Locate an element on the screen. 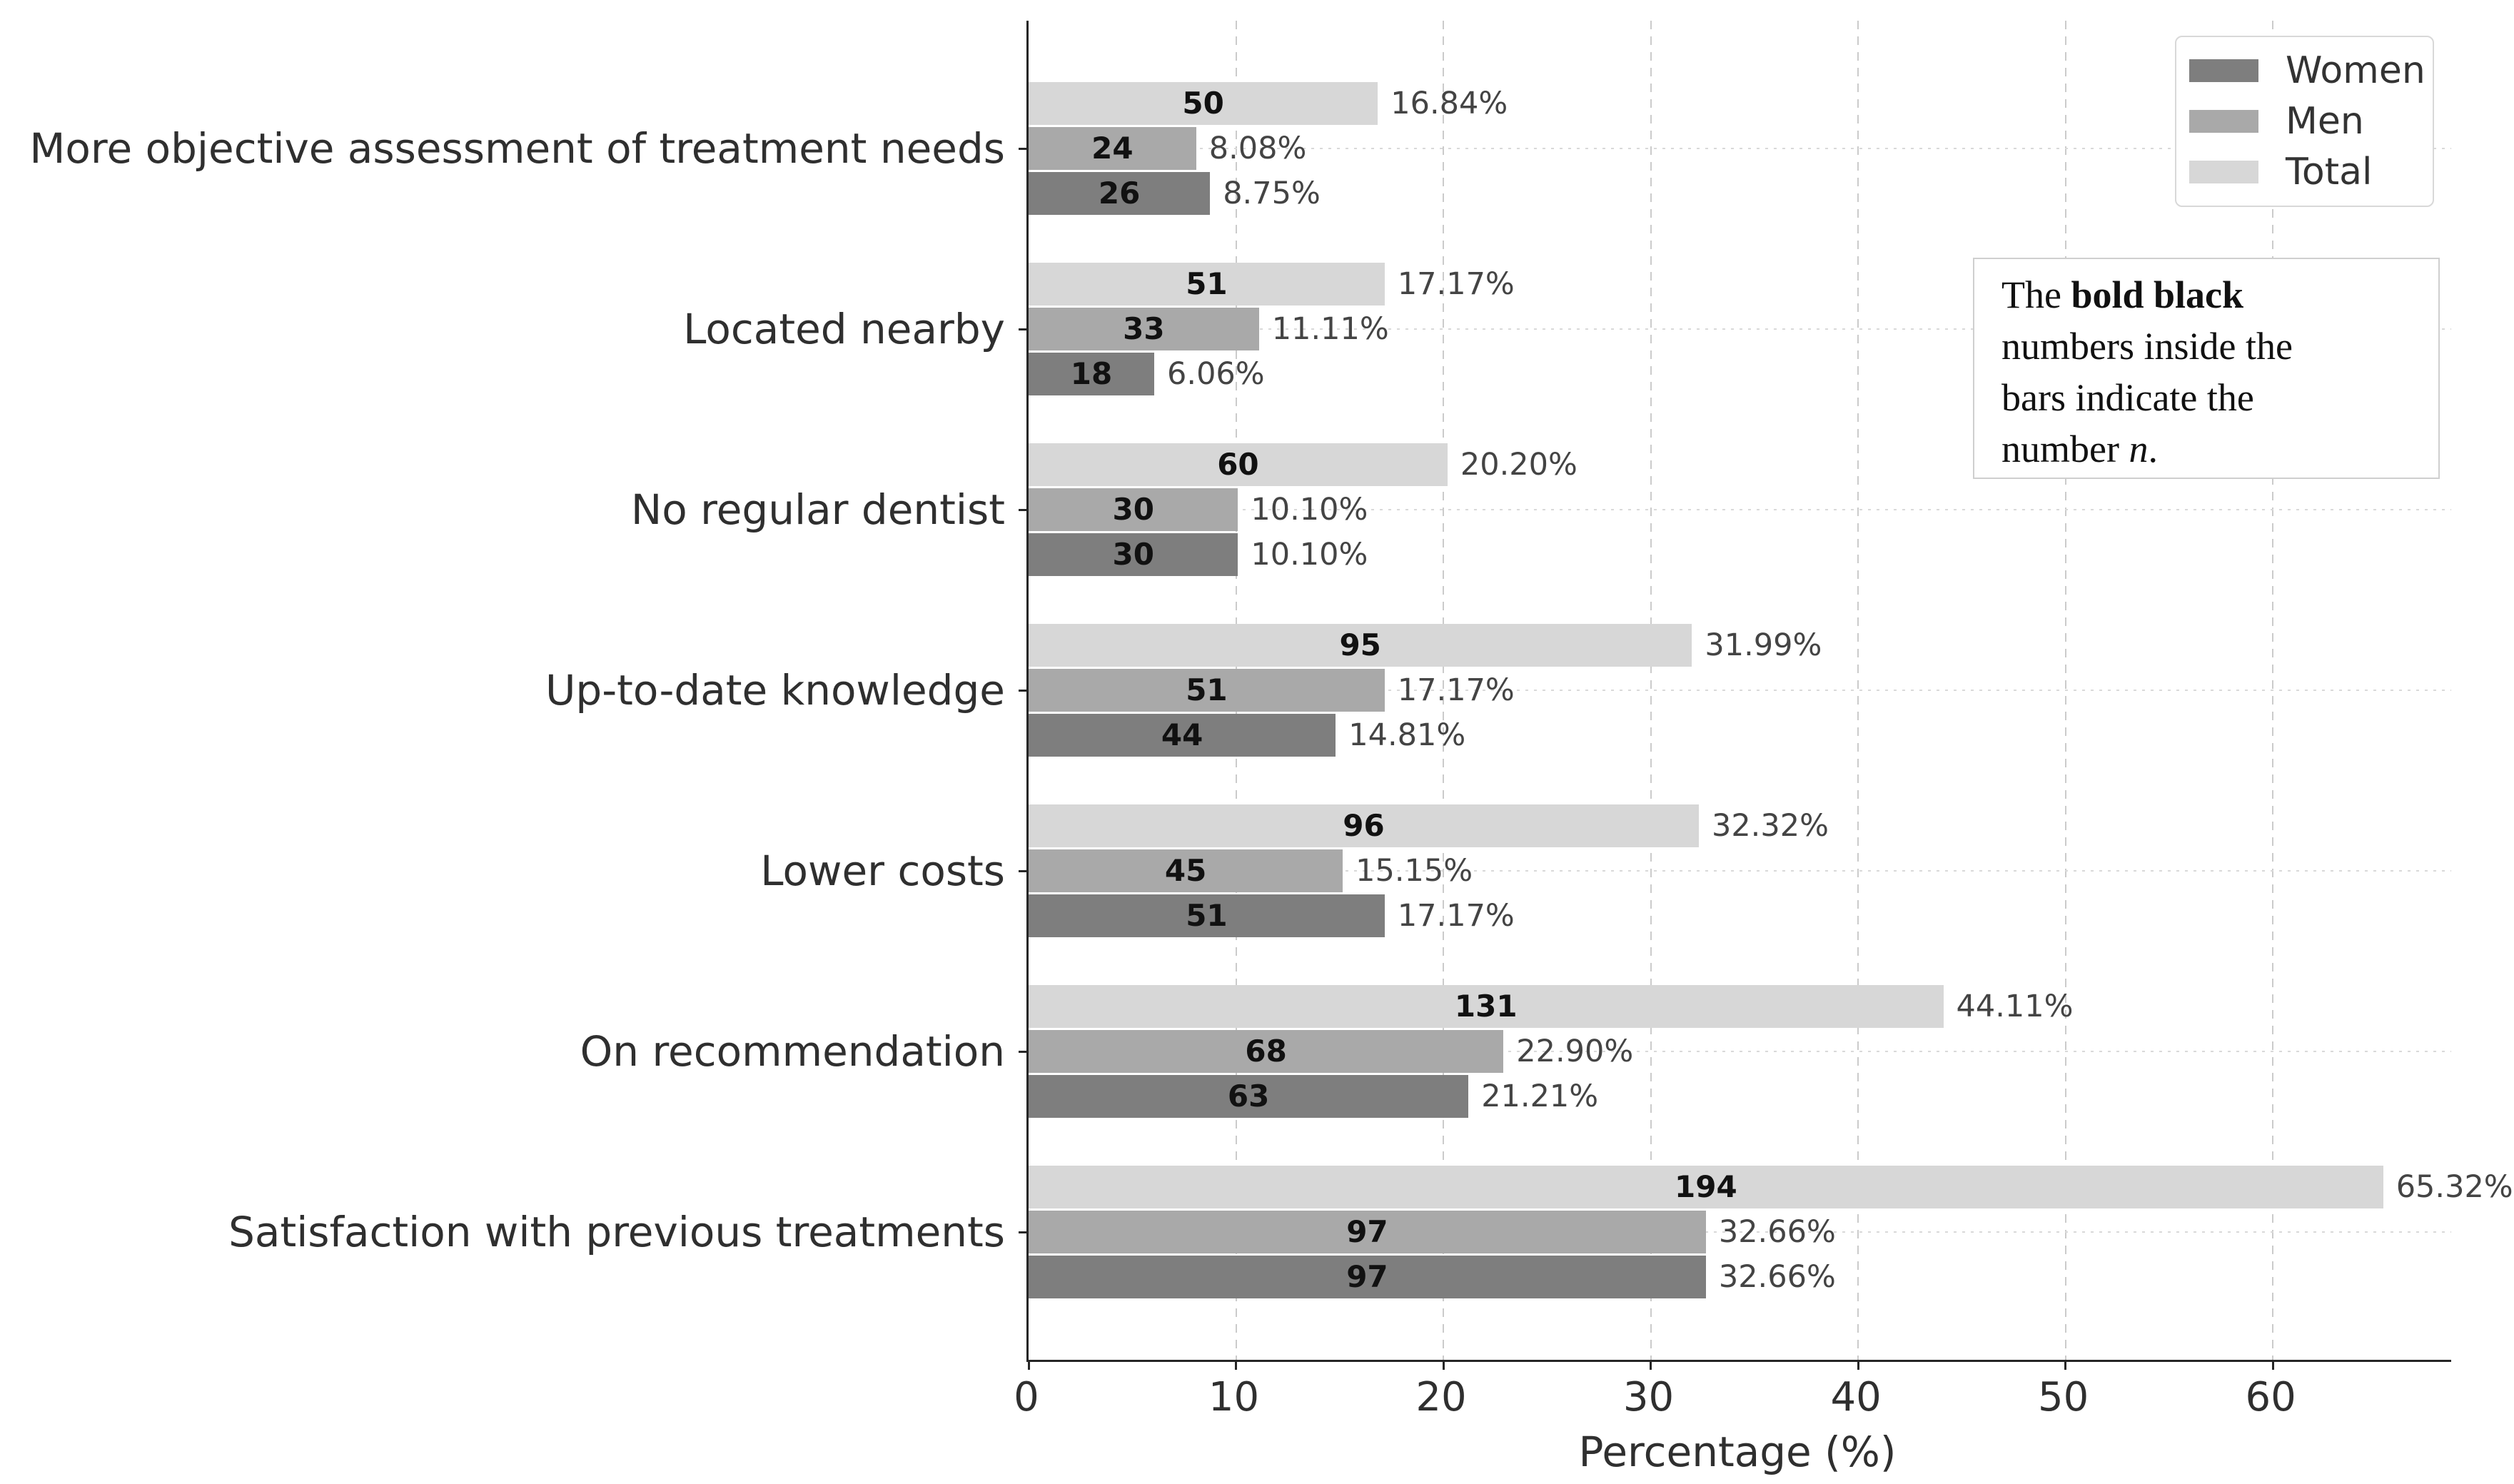  x-tick-label: 20 is located at coordinates (1441, 1397).